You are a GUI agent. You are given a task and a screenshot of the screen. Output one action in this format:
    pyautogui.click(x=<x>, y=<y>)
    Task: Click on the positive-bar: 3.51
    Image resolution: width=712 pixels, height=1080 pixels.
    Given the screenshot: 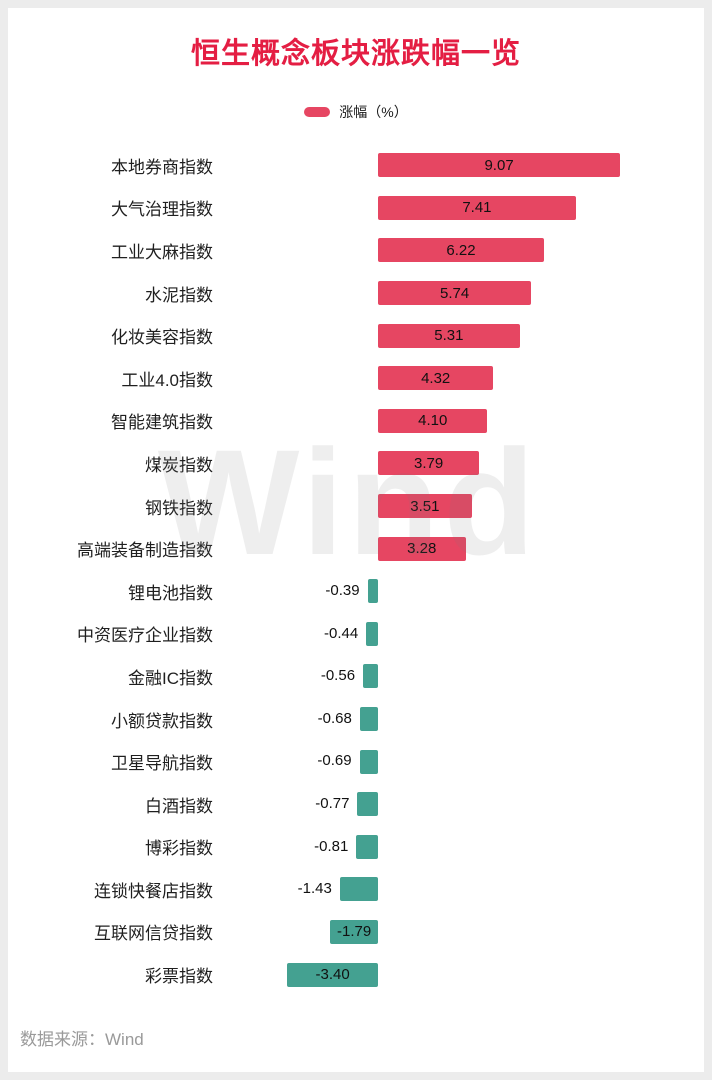 What is the action you would take?
    pyautogui.click(x=425, y=506)
    